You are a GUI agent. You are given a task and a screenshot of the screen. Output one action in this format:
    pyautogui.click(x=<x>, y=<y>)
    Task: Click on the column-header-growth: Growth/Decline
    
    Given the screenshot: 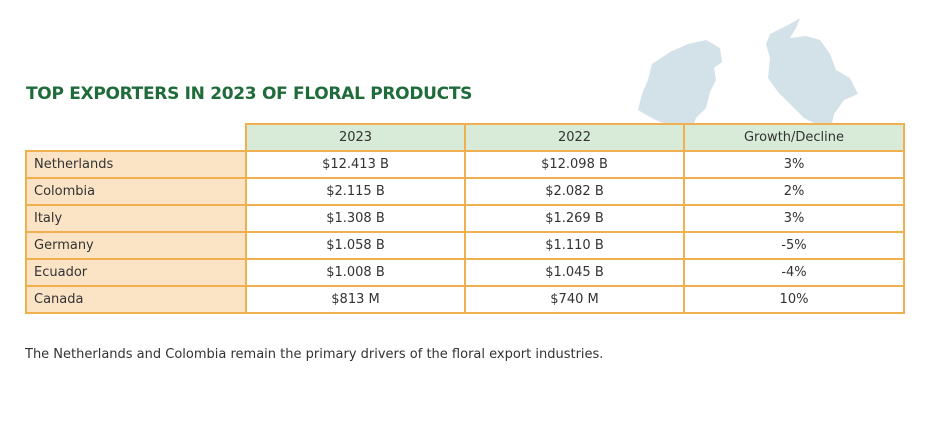 What is the action you would take?
    pyautogui.click(x=794, y=137)
    